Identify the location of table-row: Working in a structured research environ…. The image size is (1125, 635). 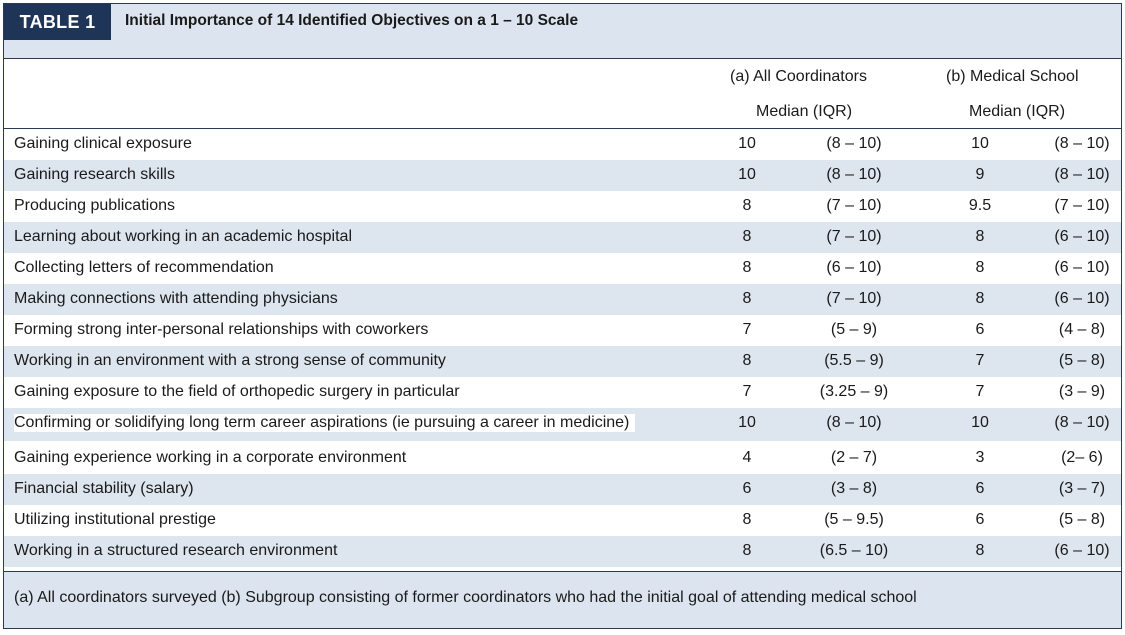
(562, 551).